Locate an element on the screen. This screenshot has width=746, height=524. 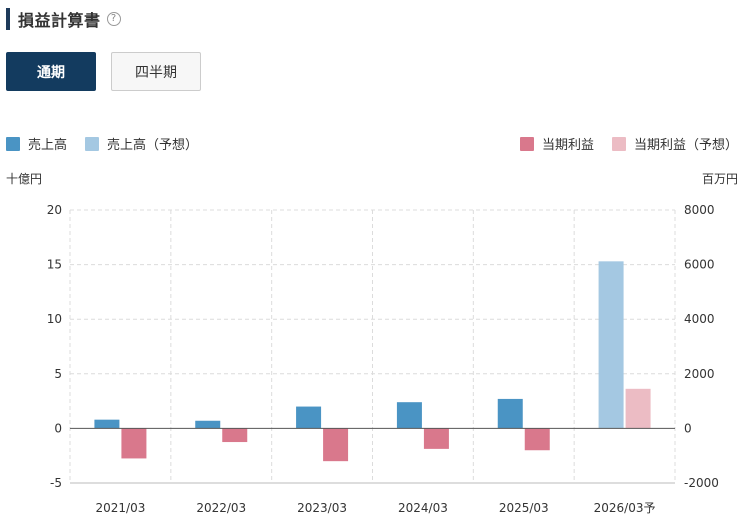
legend-label-profit-forecast: 当期利益（予想） is located at coordinates (685, 145).